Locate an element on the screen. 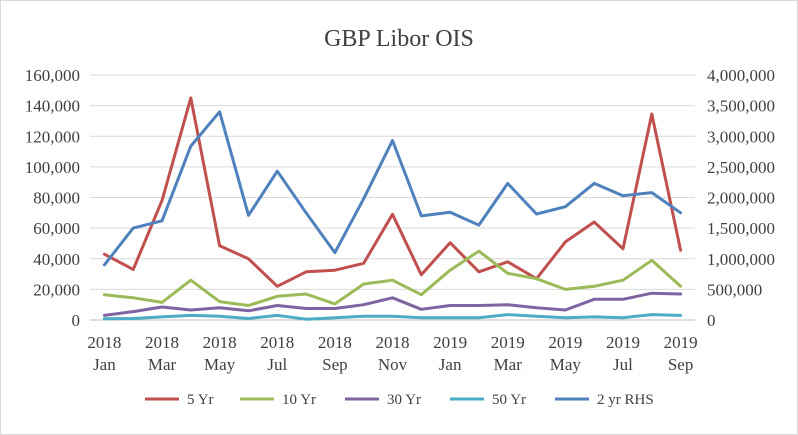  legend-item: 2 yr RHS is located at coordinates (604, 400).